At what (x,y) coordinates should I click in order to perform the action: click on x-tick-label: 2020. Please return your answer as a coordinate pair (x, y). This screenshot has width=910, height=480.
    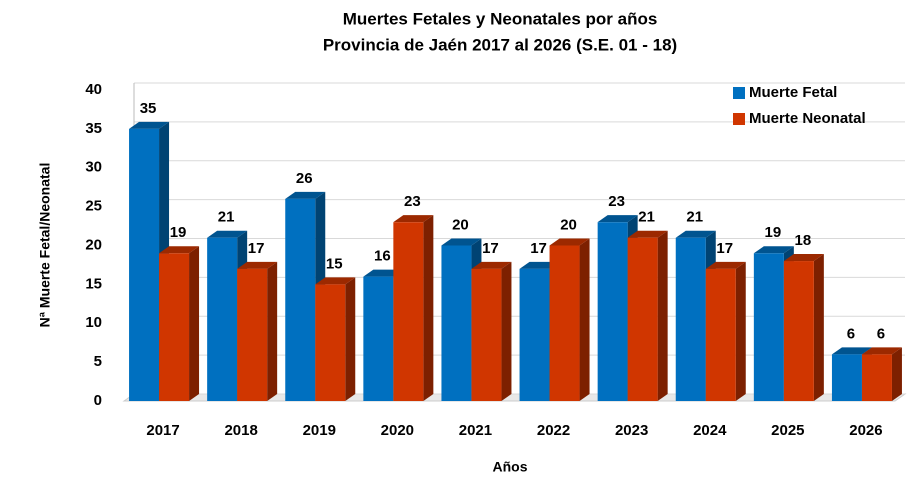
    Looking at the image, I should click on (397, 430).